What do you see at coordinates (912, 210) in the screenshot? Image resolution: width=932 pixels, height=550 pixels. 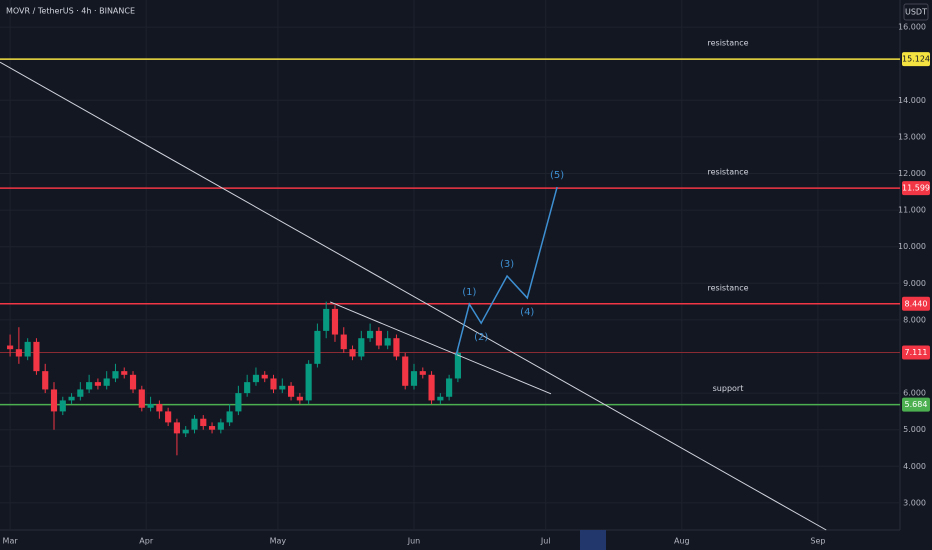 I see `y-tick-label: 11.000` at bounding box center [912, 210].